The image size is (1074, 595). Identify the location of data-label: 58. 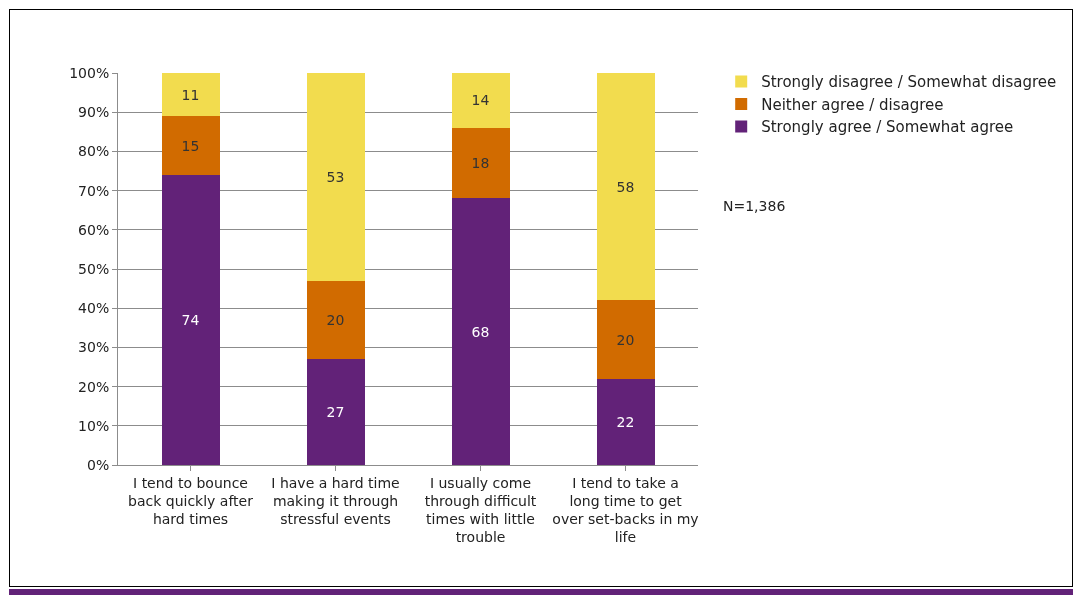
(625, 186).